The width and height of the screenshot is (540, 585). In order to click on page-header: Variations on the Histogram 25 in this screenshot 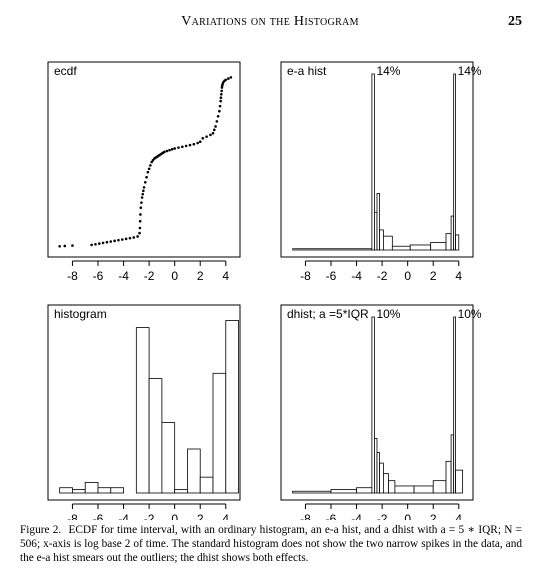, I will do `click(270, 24)`.